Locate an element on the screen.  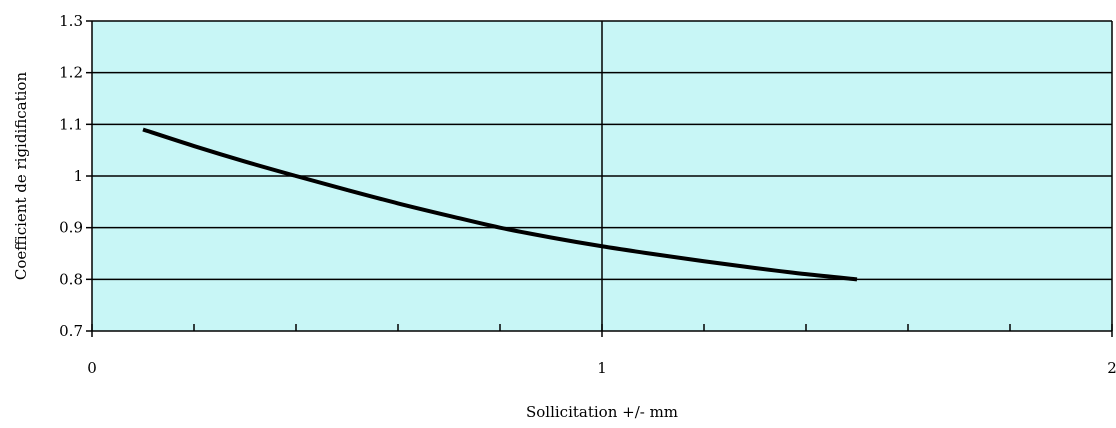
x-tick-label: 2 is located at coordinates (1111, 368).